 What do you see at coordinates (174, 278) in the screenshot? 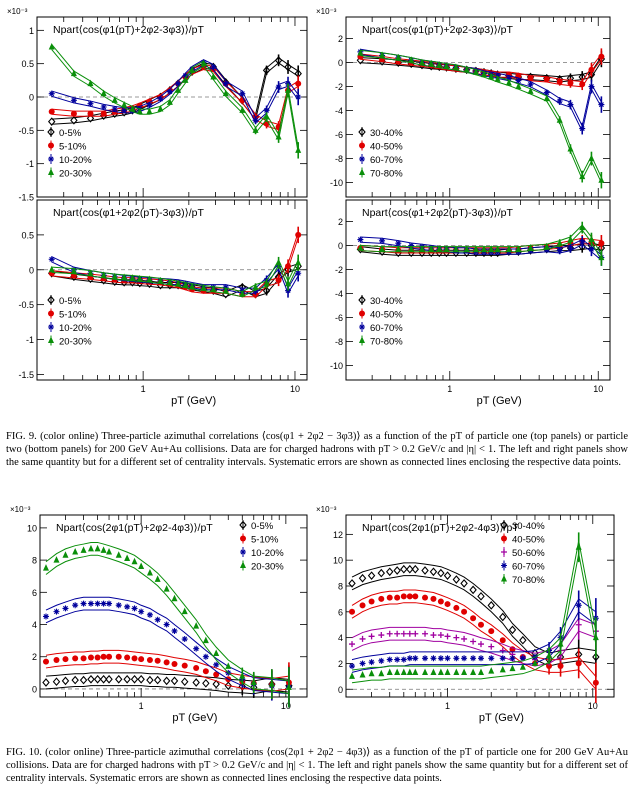
I see `series-0-5%` at bounding box center [174, 278].